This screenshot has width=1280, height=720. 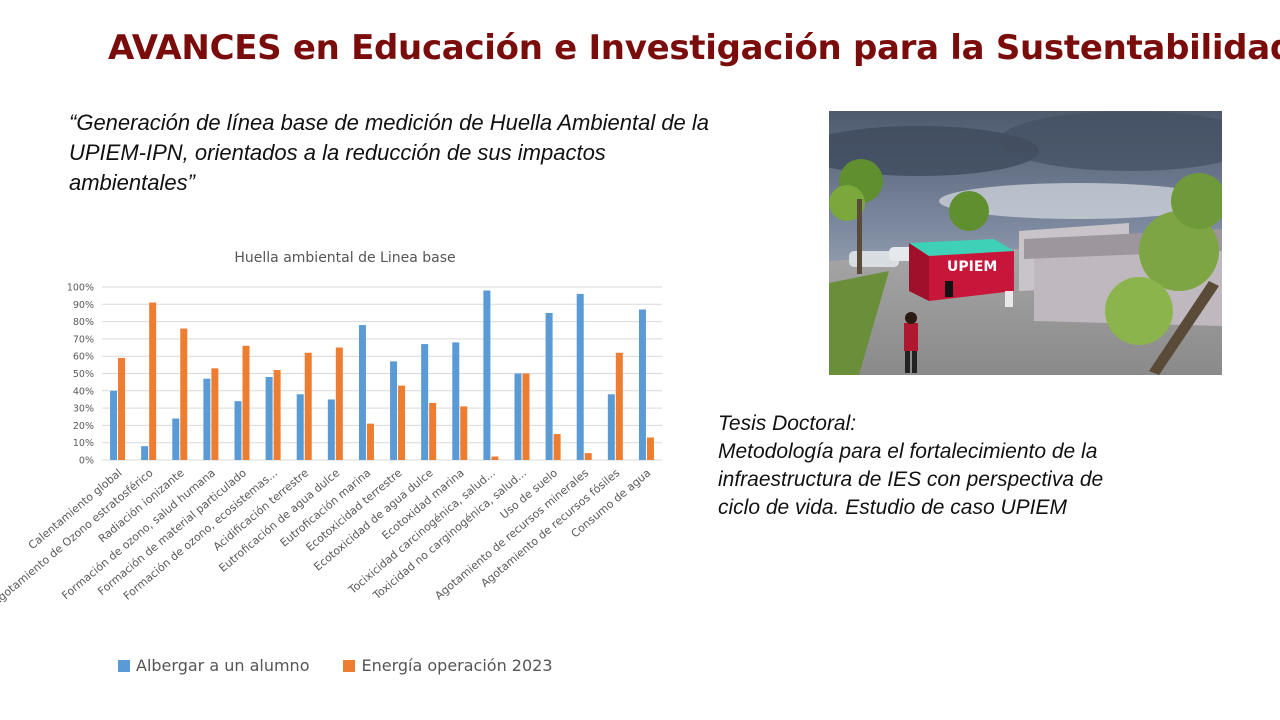 I want to click on legend-item-series-1: Albergar a un alumno, so click(x=213, y=665).